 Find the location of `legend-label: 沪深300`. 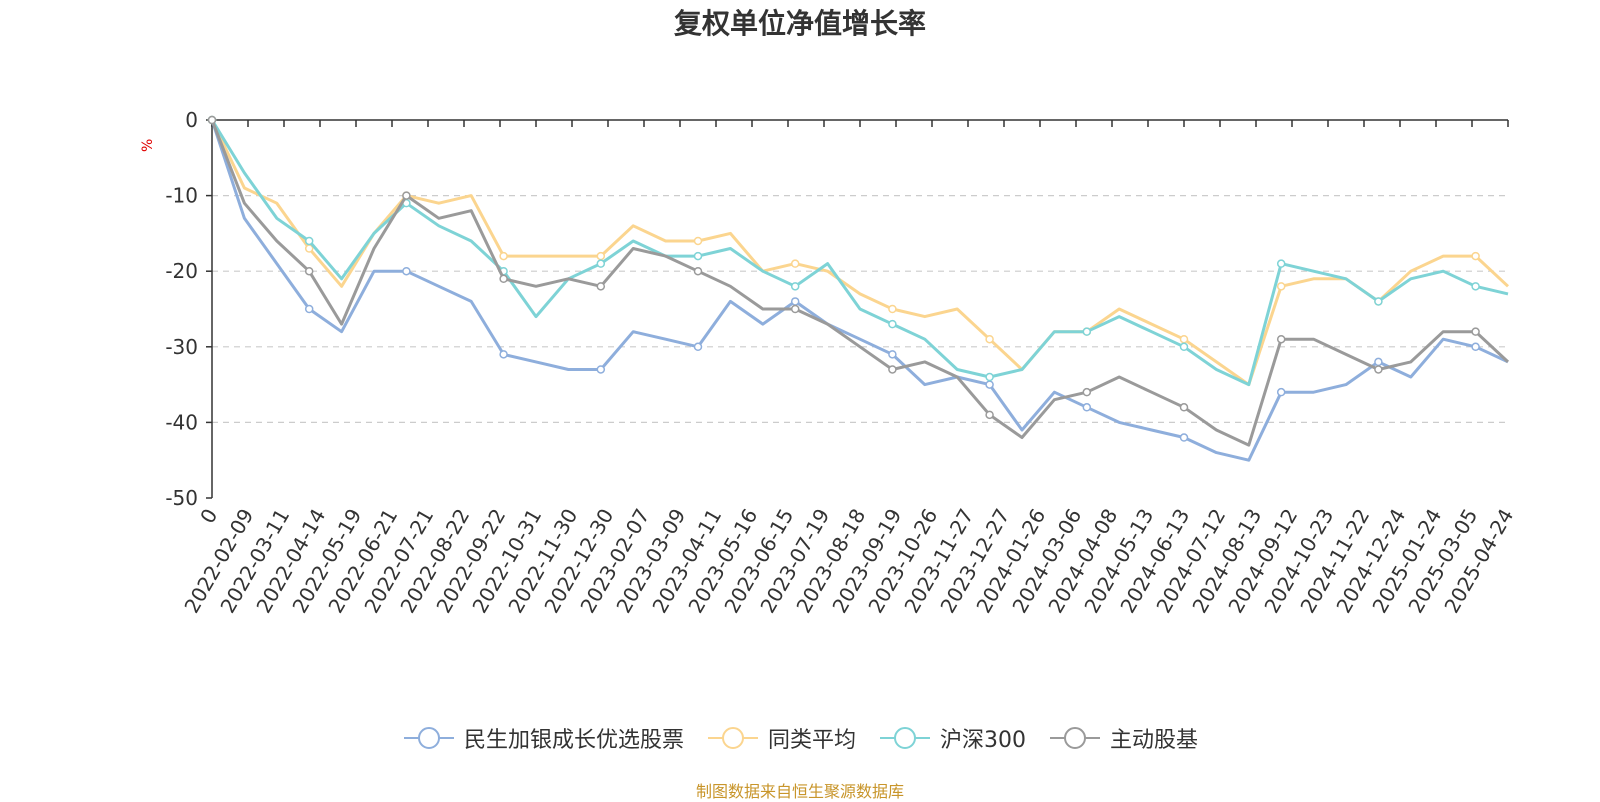

legend-label: 沪深300 is located at coordinates (983, 740).